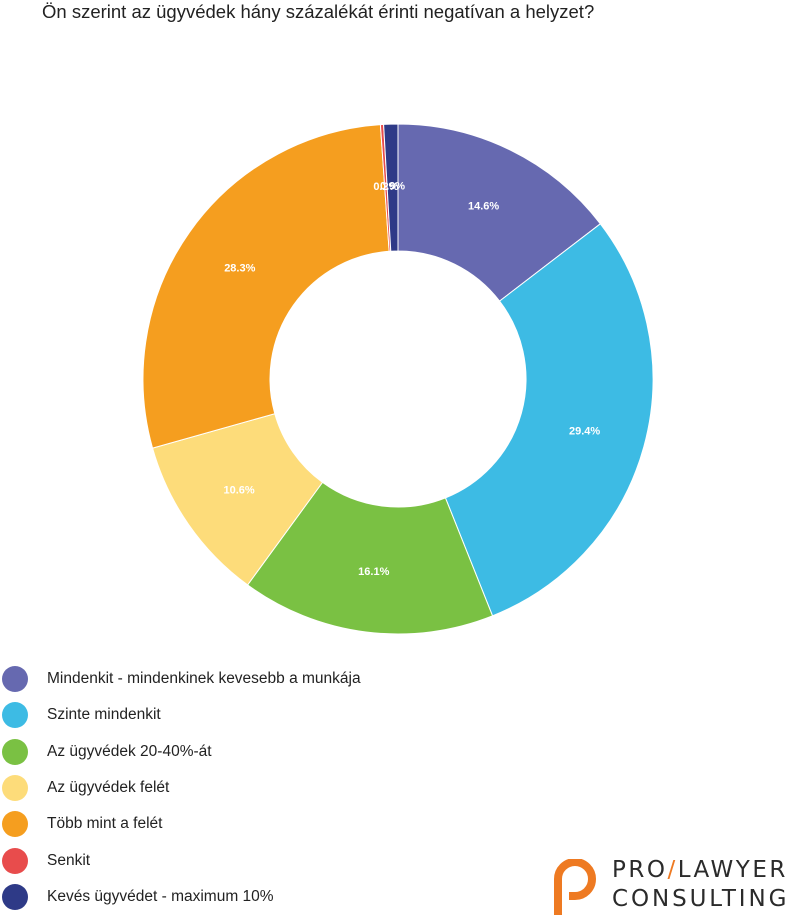  What do you see at coordinates (700, 870) in the screenshot?
I see `logo-text-line1: PRO/LAWYER` at bounding box center [700, 870].